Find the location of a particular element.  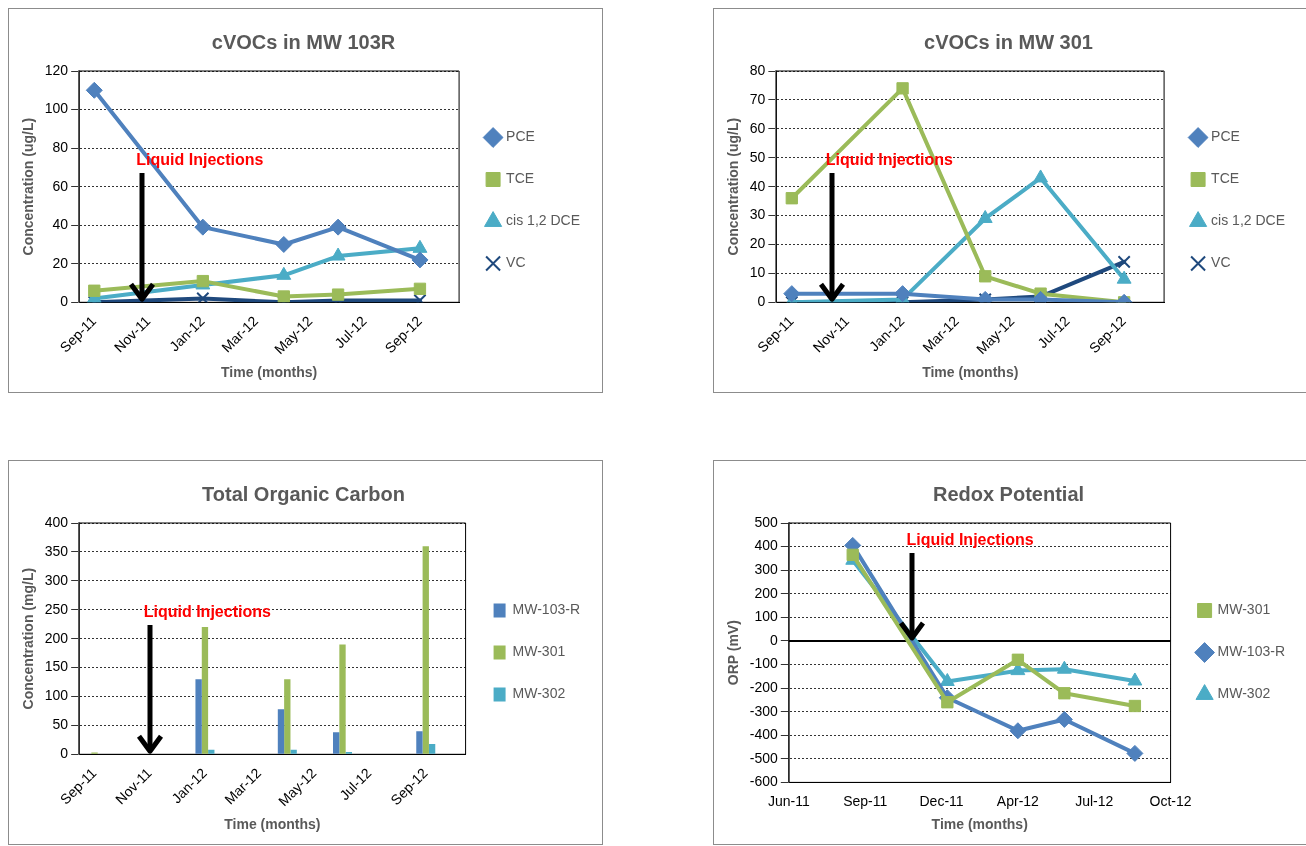

chart-title: cVOCs in MW 301 is located at coordinates (1008, 41).